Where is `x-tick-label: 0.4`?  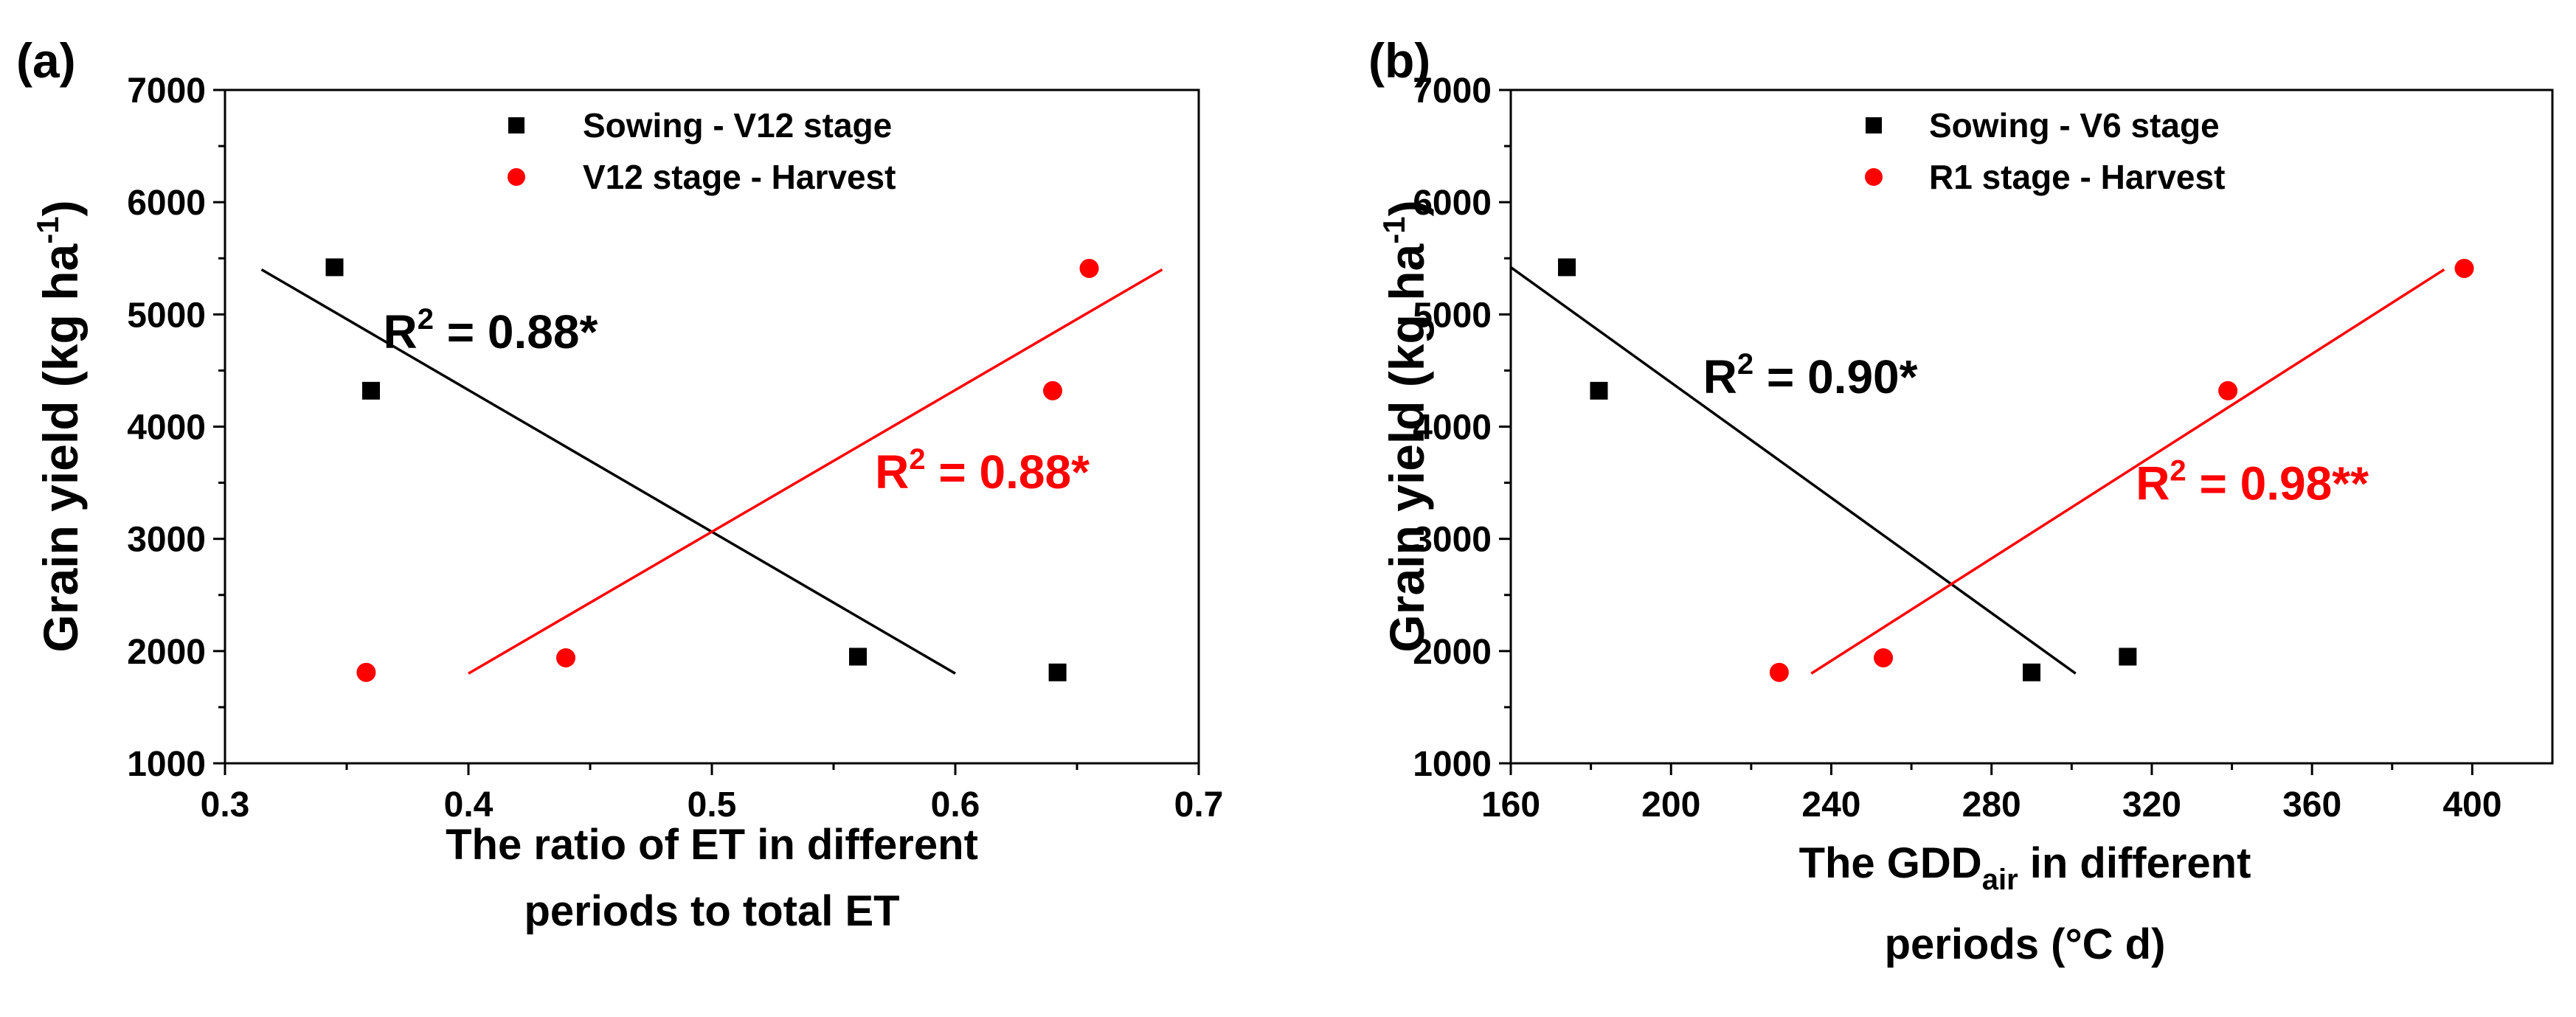
x-tick-label: 0.4 is located at coordinates (469, 805).